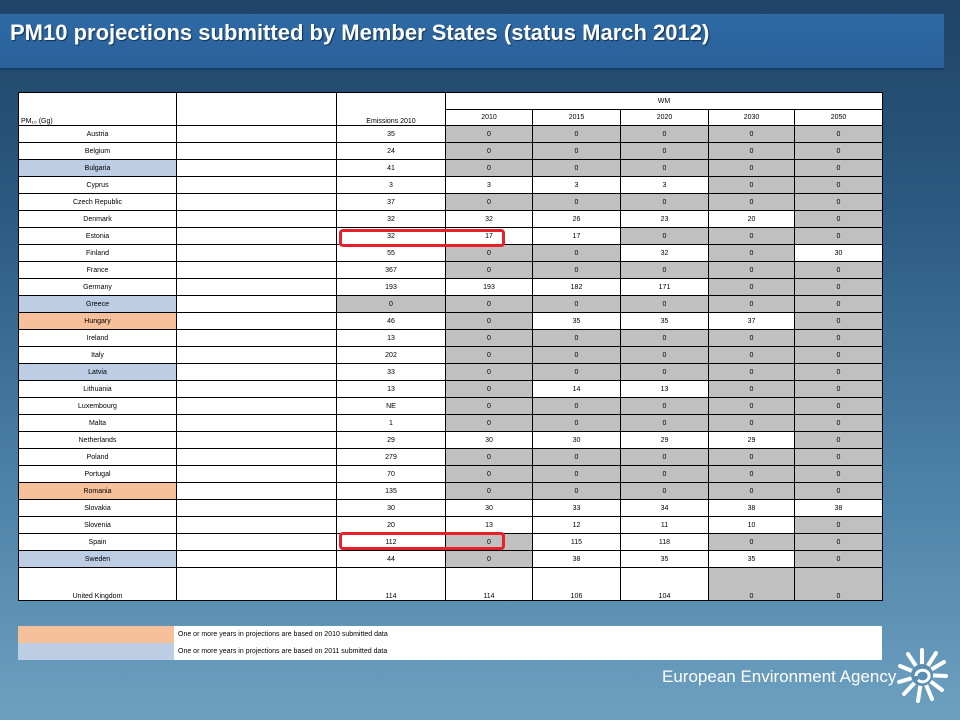 The image size is (960, 720). I want to click on projection-cell: 118, so click(664, 542).